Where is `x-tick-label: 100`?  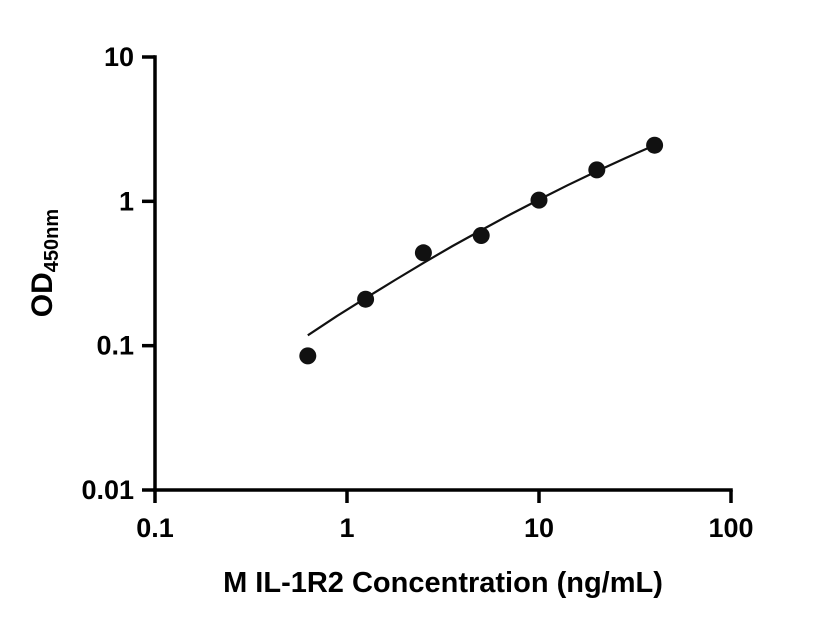
x-tick-label: 100 is located at coordinates (730, 528).